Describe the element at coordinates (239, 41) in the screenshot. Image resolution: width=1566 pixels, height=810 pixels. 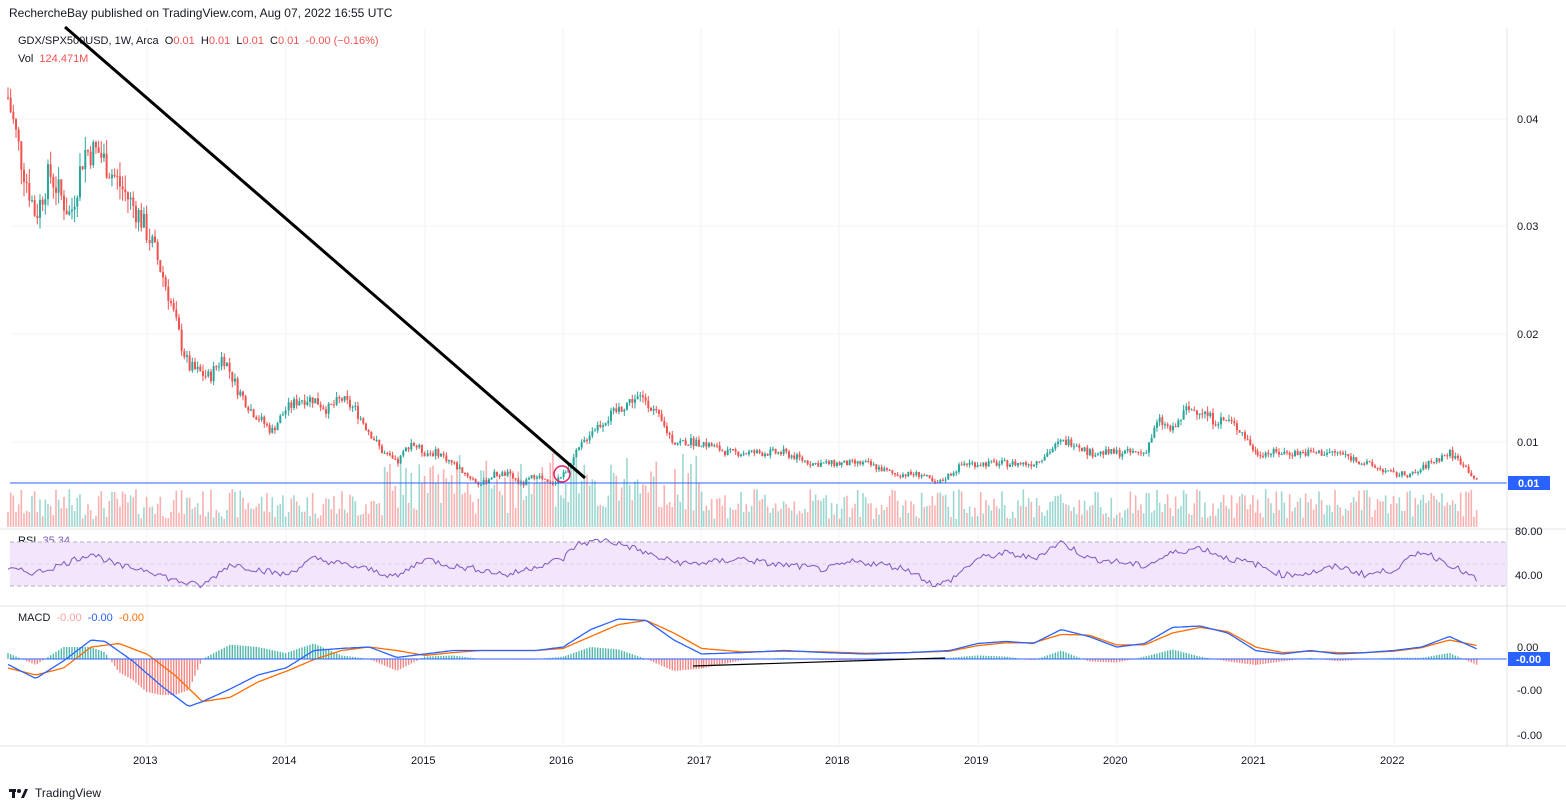
I see `low-label: L` at that location.